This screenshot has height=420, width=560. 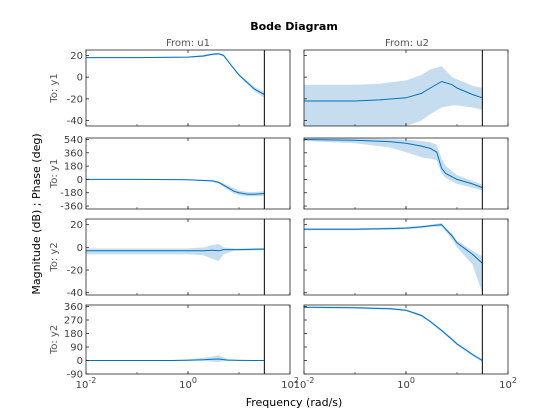 I want to click on y-axis-label: Magnitude (dB) ; Phase (deg), so click(x=36, y=213).